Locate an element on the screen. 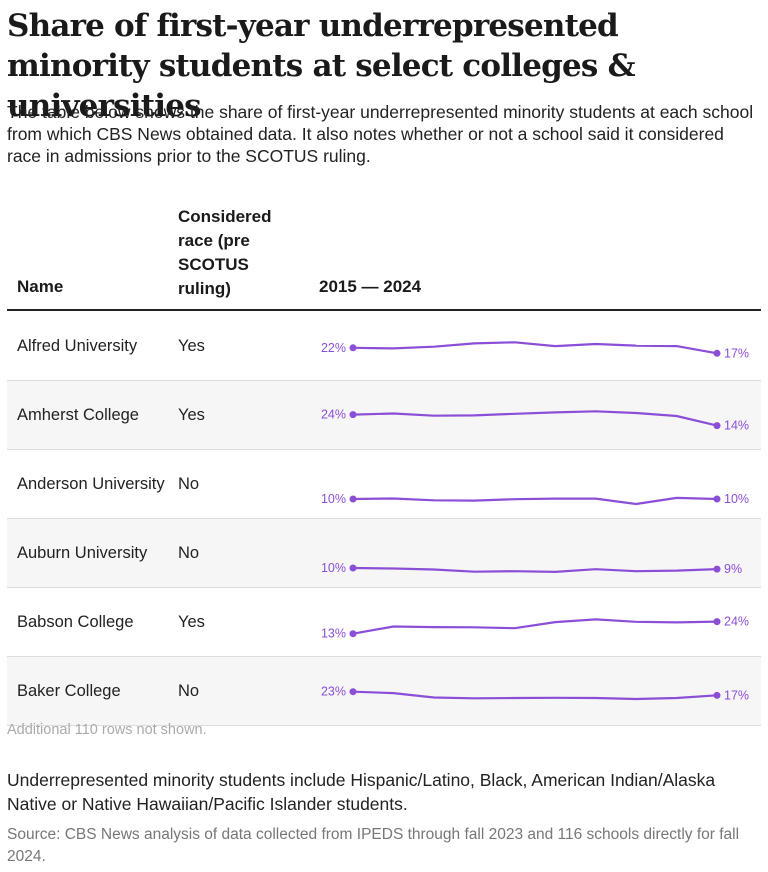 The image size is (768, 872). column-header-trend: 2015 — 2024 is located at coordinates (370, 286).